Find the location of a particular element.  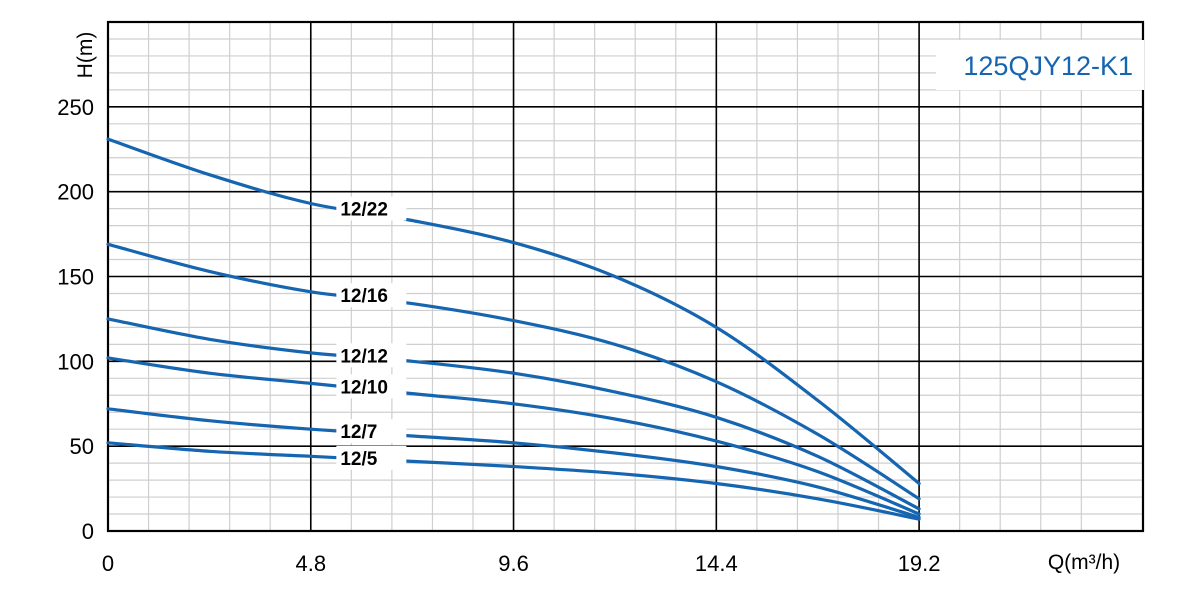

series-label-12-7: 12/7 is located at coordinates (358, 432).